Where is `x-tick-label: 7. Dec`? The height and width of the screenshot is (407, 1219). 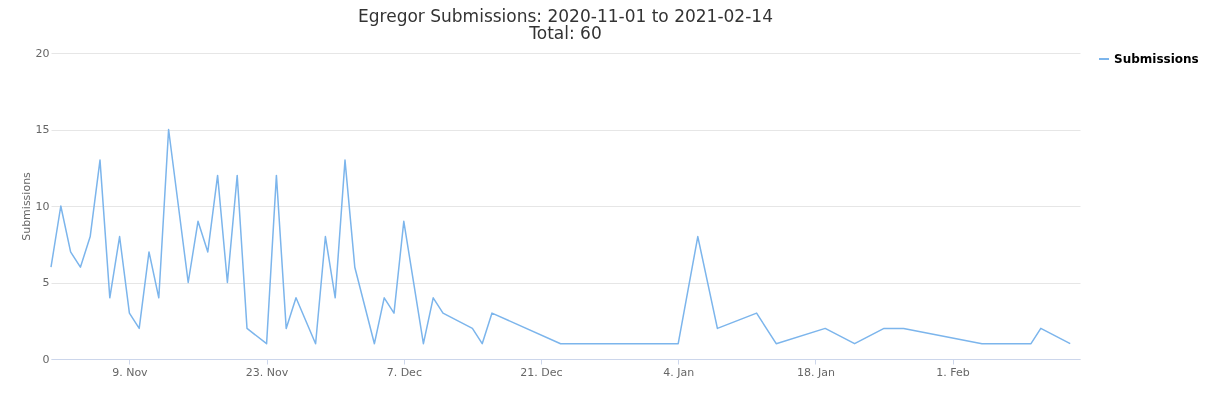 x-tick-label: 7. Dec is located at coordinates (404, 372).